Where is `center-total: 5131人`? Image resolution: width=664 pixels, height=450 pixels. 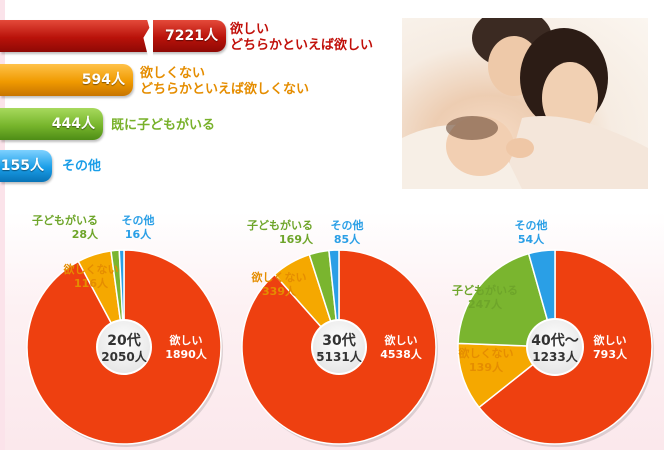 center-total: 5131人 is located at coordinates (339, 356).